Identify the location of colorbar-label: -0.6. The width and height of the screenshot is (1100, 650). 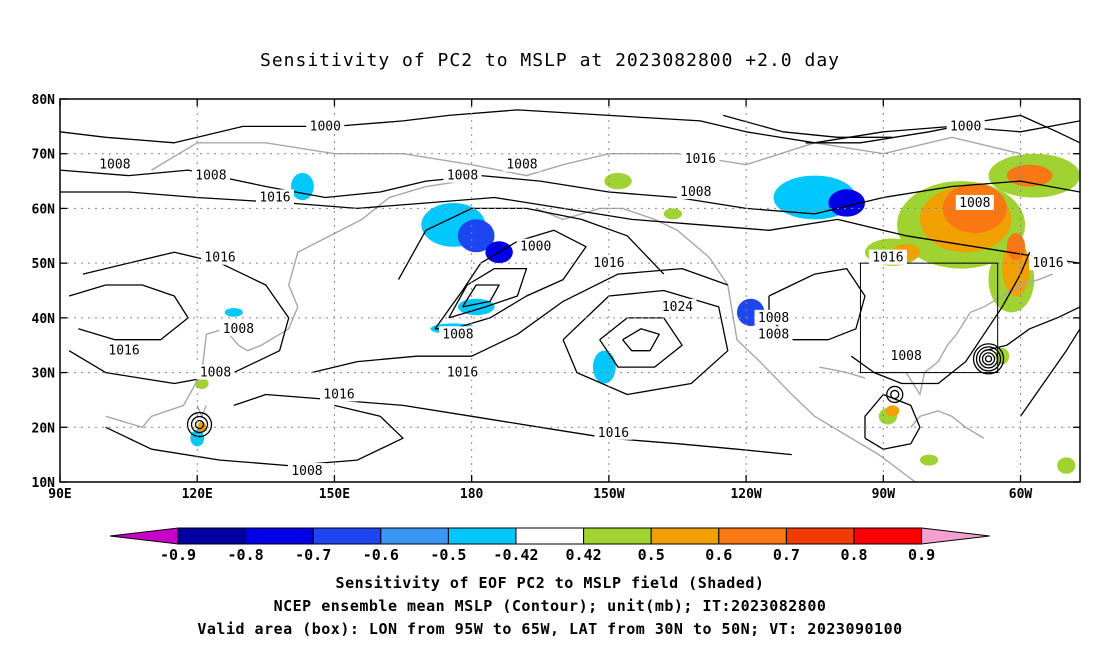
(381, 555).